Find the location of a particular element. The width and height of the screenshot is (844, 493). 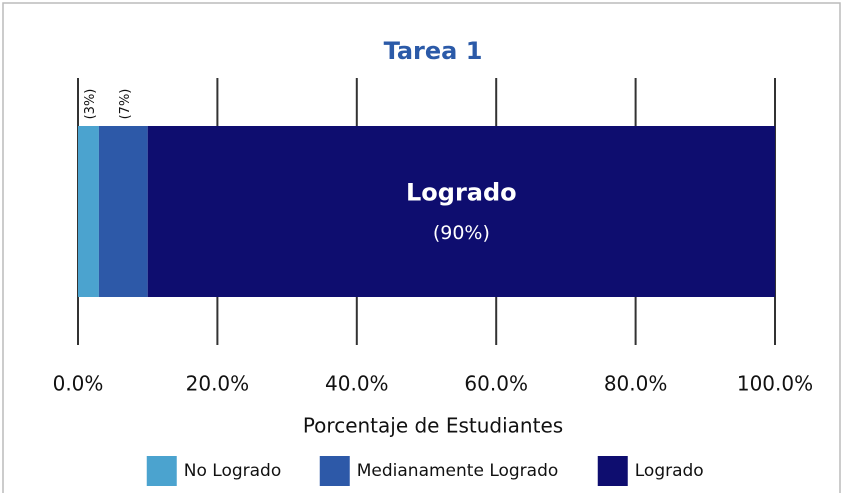

x-tick-label: 60.0% is located at coordinates (496, 384).